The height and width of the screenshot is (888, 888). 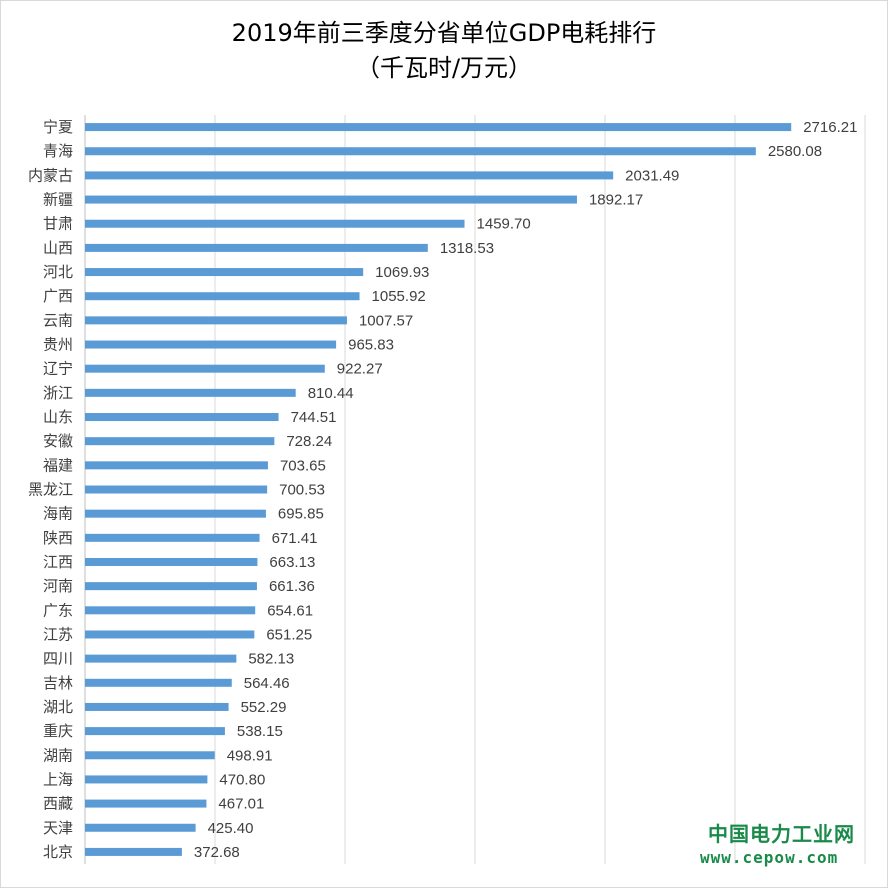 I want to click on data-label: 582.13, so click(x=271, y=659).